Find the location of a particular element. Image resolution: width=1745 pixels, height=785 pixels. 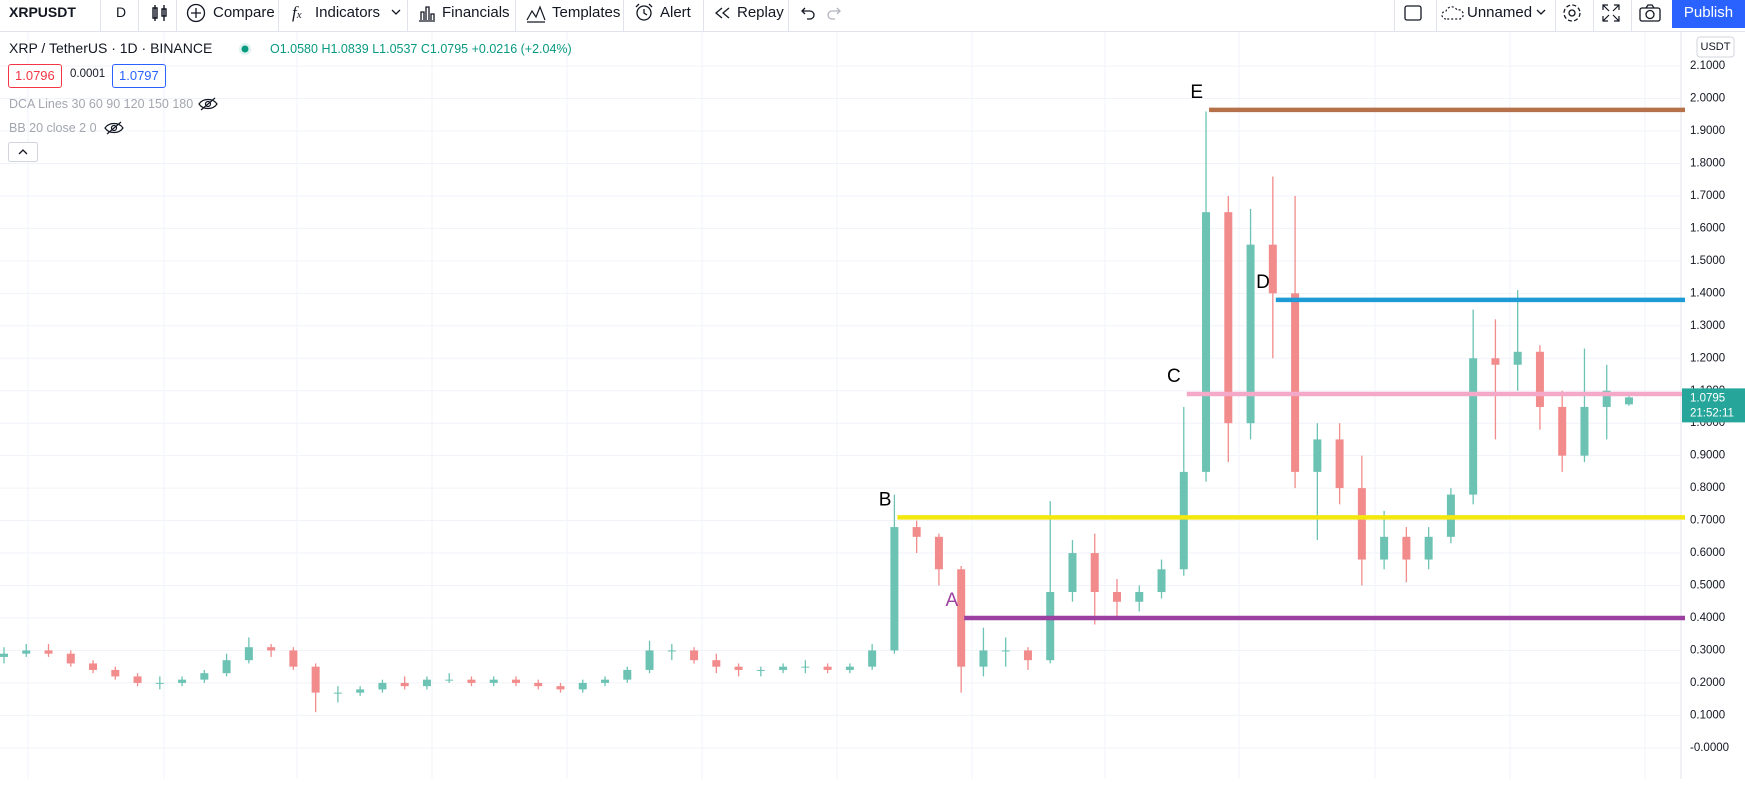

compare-icon is located at coordinates (196, 13).